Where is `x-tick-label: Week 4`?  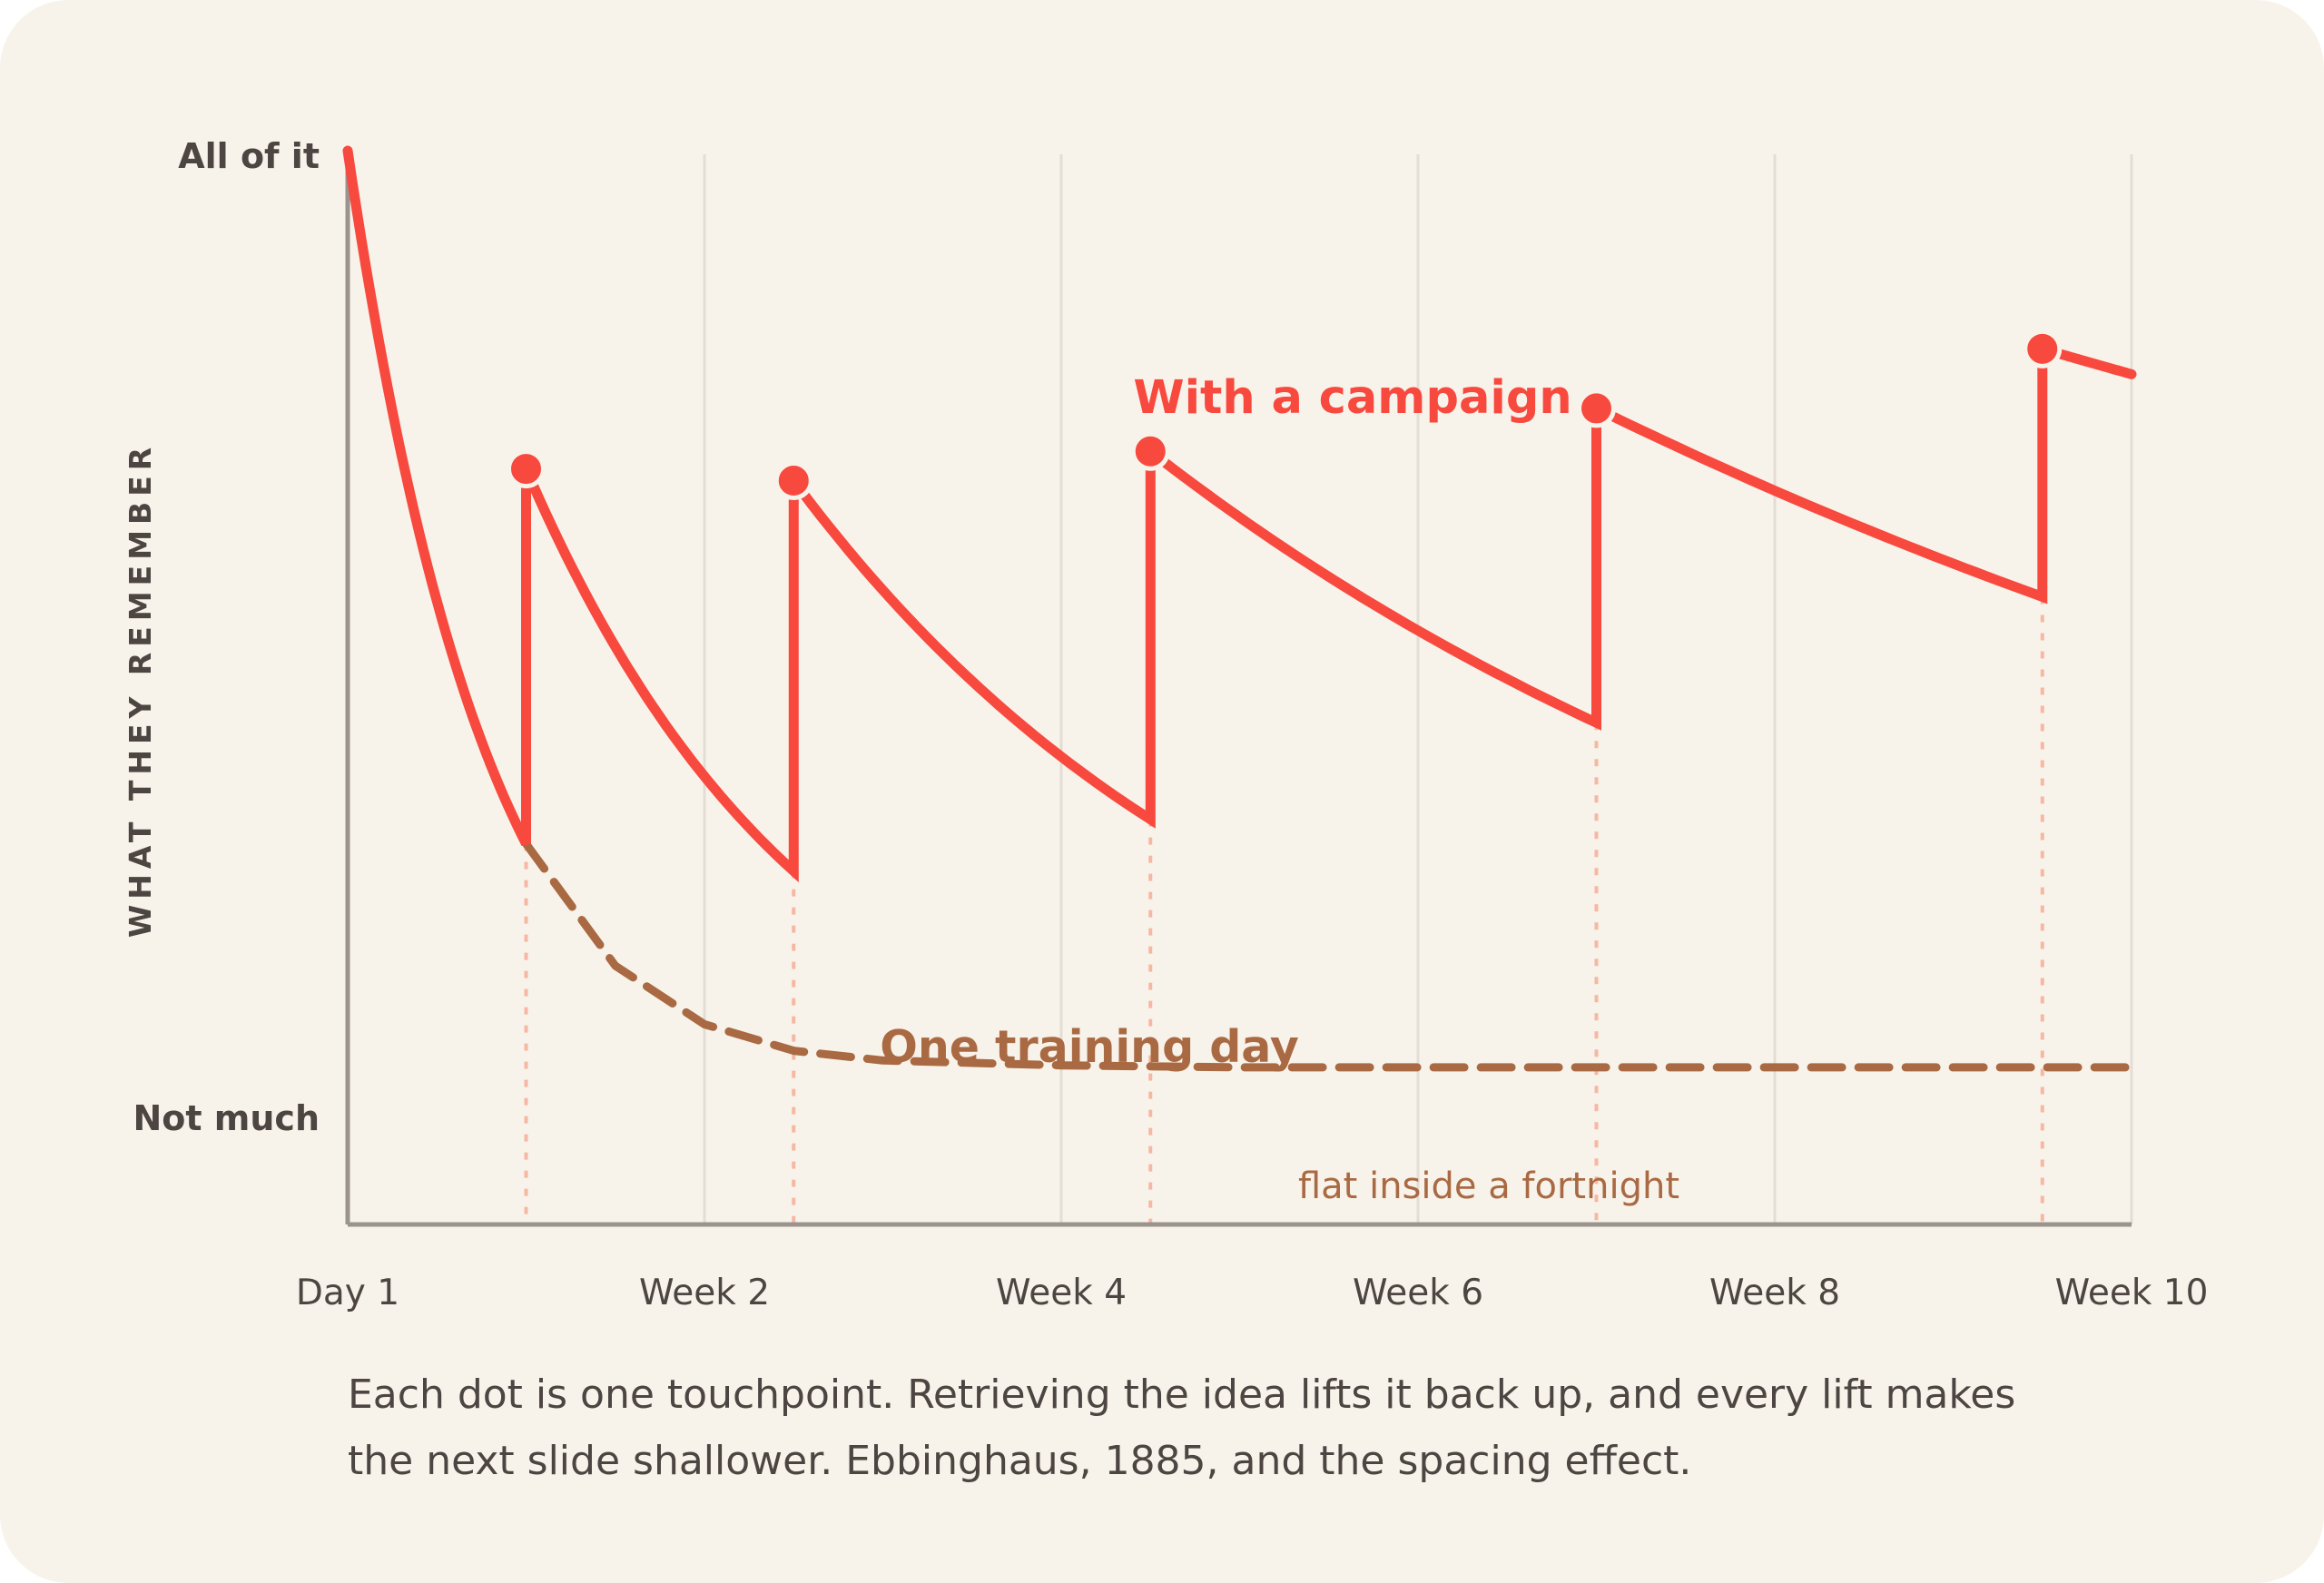
x-tick-label: Week 4 is located at coordinates (1061, 1293).